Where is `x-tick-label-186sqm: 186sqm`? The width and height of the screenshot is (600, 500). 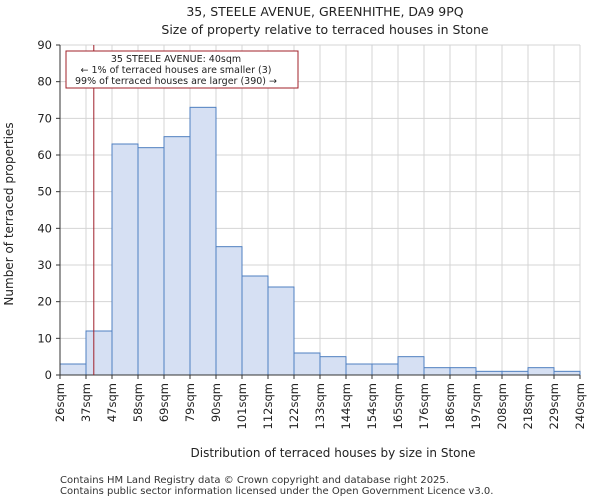 x-tick-label-186sqm: 186sqm is located at coordinates (450, 406).